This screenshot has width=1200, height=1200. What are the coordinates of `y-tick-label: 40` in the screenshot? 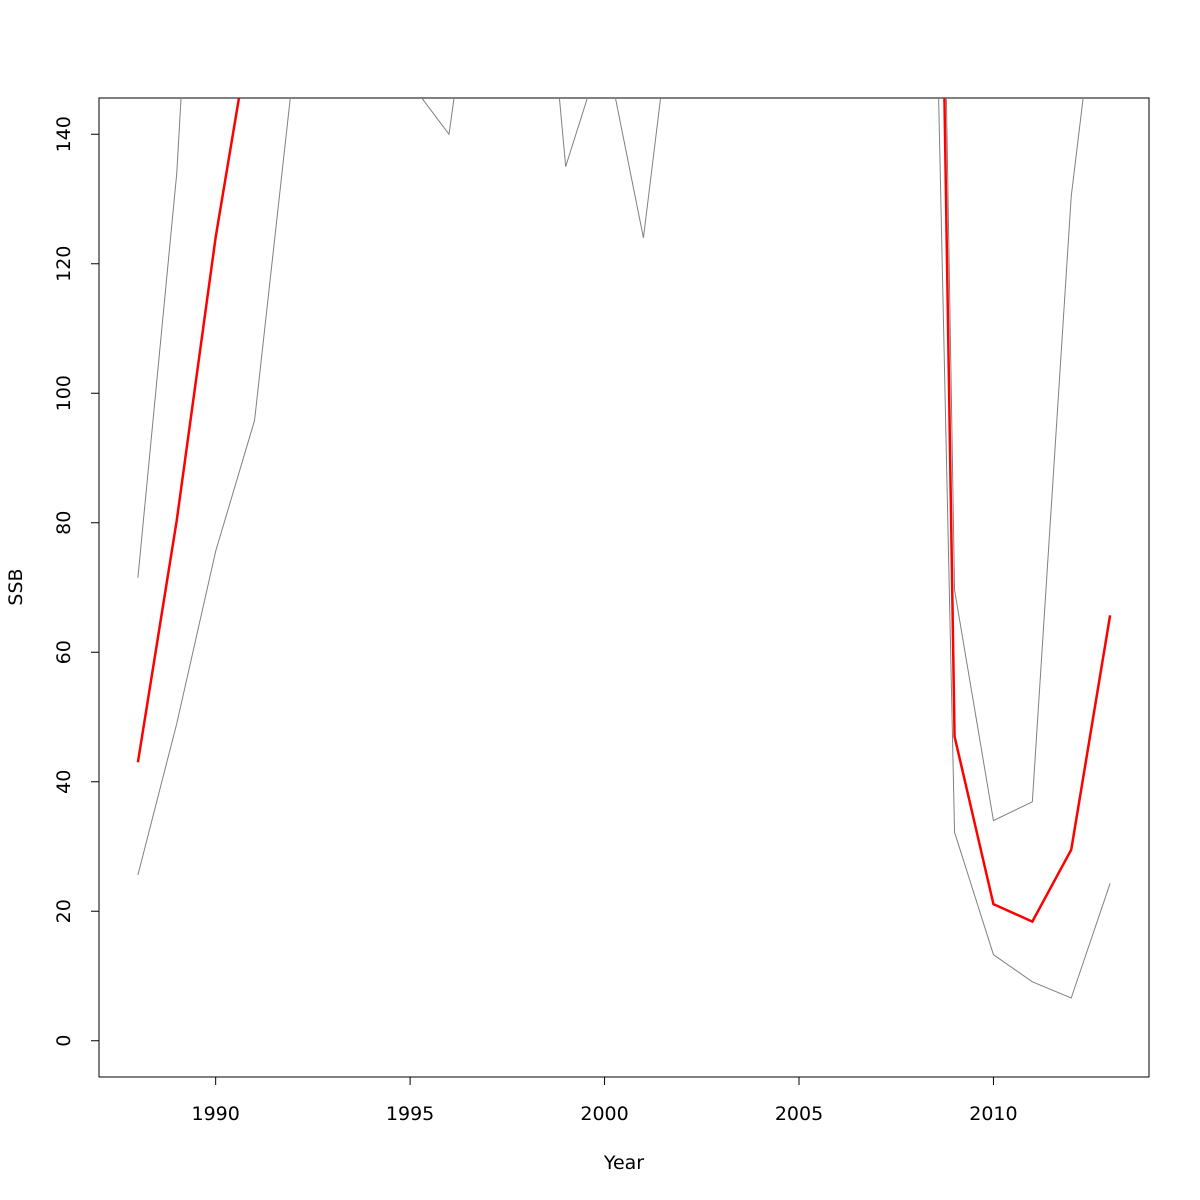 It's located at (64, 782).